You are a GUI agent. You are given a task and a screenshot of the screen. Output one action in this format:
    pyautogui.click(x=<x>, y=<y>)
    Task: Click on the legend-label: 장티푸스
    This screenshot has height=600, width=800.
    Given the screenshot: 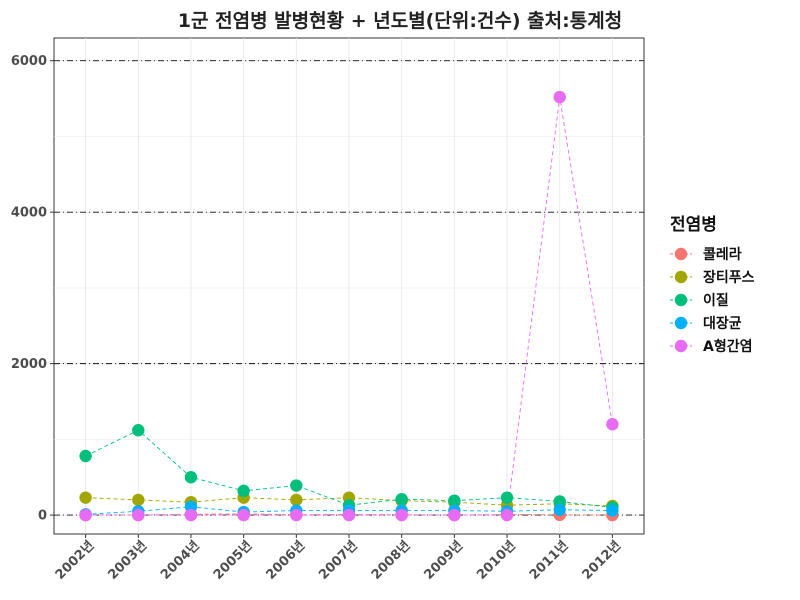 What is the action you would take?
    pyautogui.click(x=729, y=277)
    